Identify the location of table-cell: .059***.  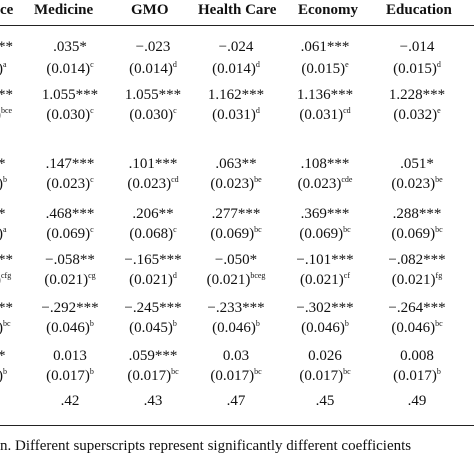
(153, 356).